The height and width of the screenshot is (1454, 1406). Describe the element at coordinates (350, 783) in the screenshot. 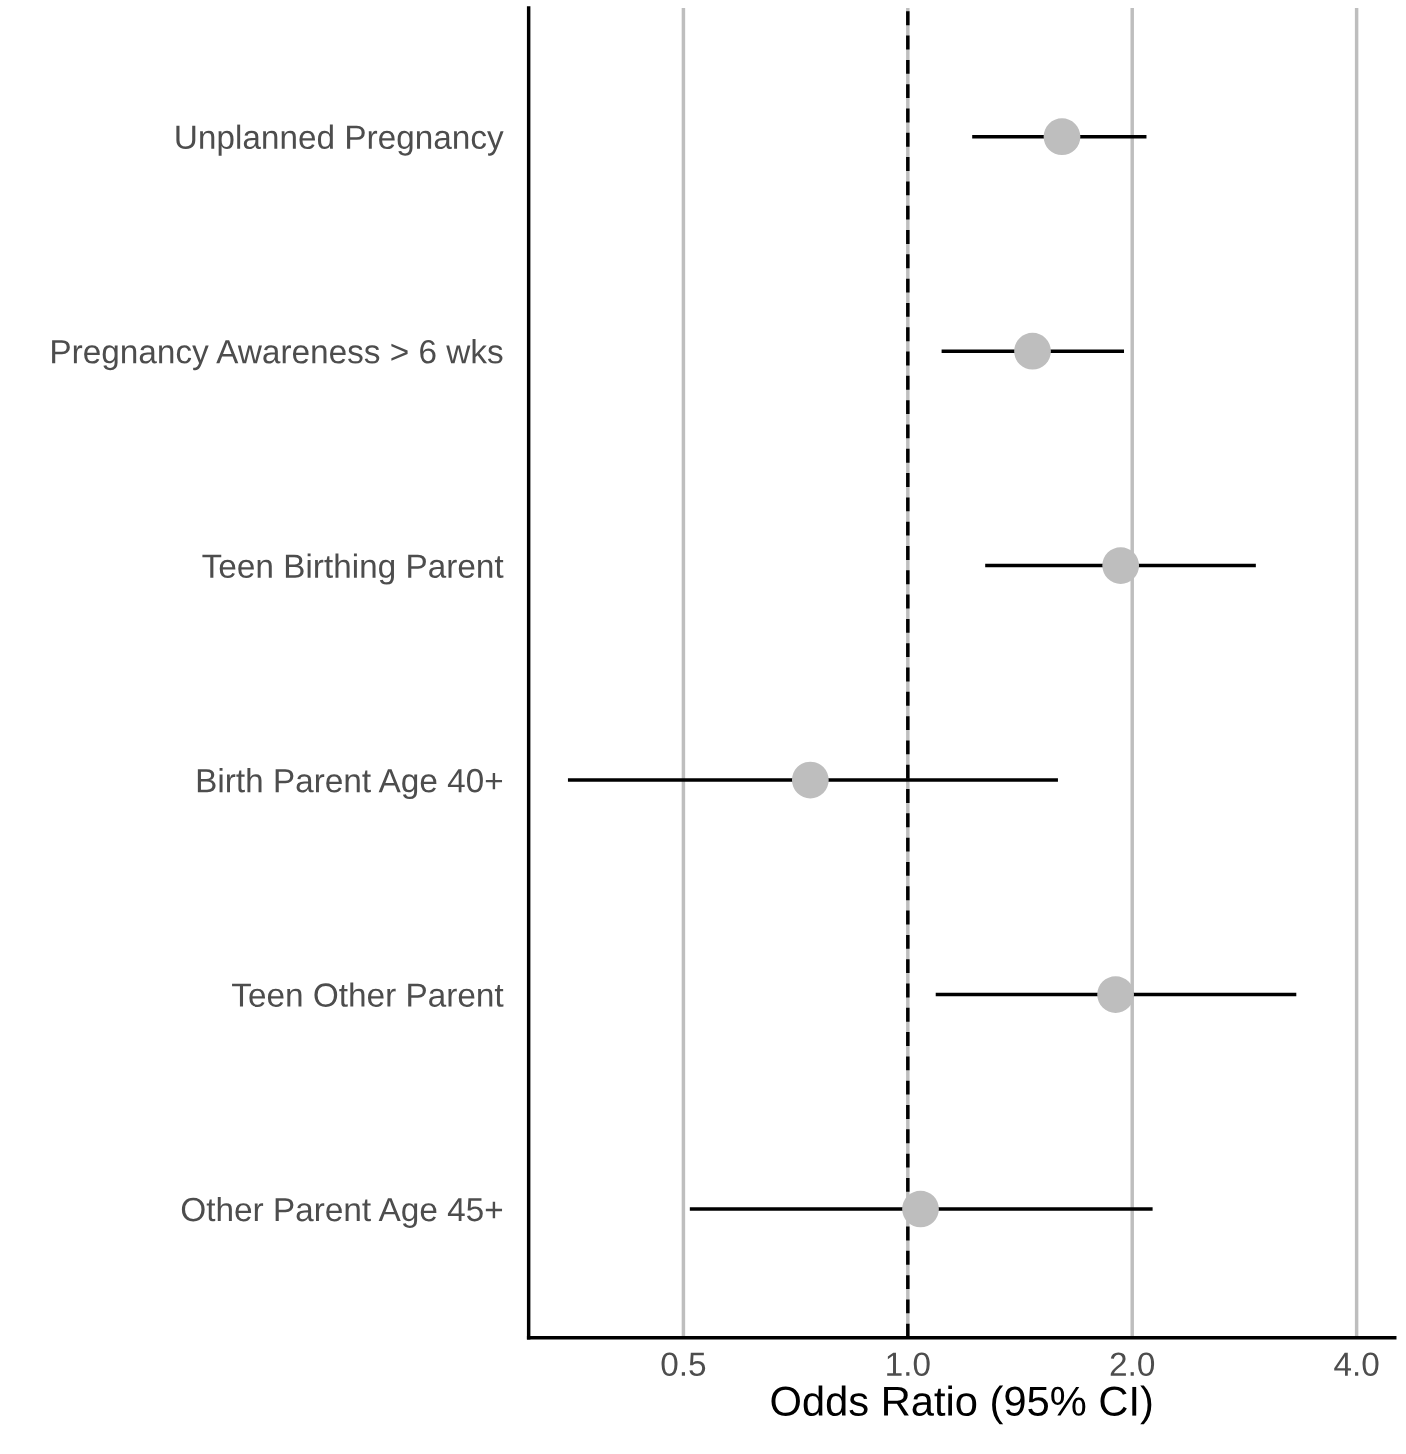

I see `y-tick-label: Birth Parent Age 40+` at that location.